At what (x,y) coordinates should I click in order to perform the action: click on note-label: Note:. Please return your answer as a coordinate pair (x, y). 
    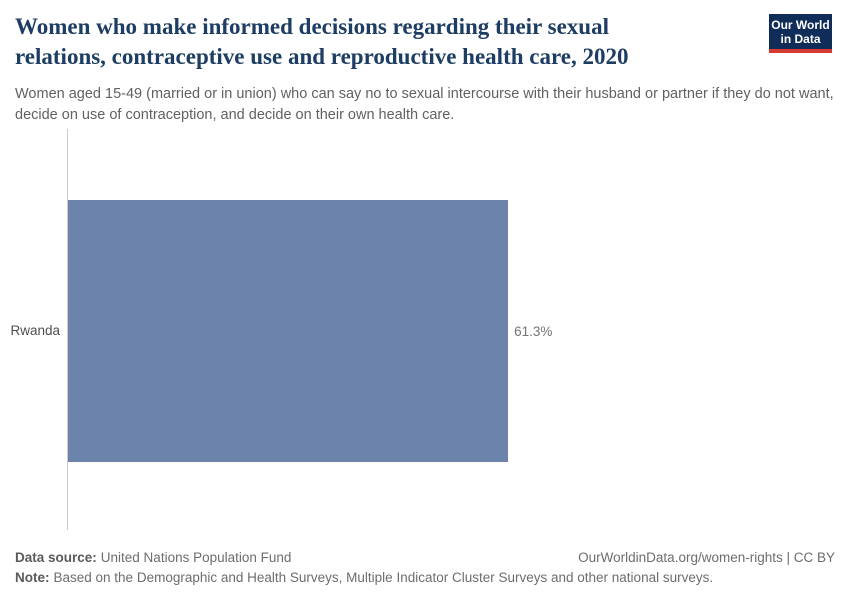
    Looking at the image, I should click on (32, 577).